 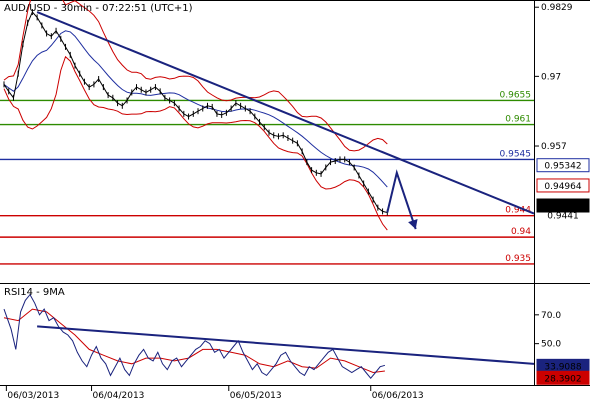 I want to click on rsi-ma-line, so click(x=194, y=341).